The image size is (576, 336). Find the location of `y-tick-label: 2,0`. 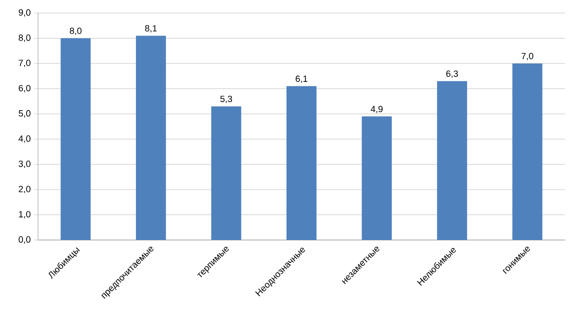

y-tick-label: 2,0 is located at coordinates (24, 190).